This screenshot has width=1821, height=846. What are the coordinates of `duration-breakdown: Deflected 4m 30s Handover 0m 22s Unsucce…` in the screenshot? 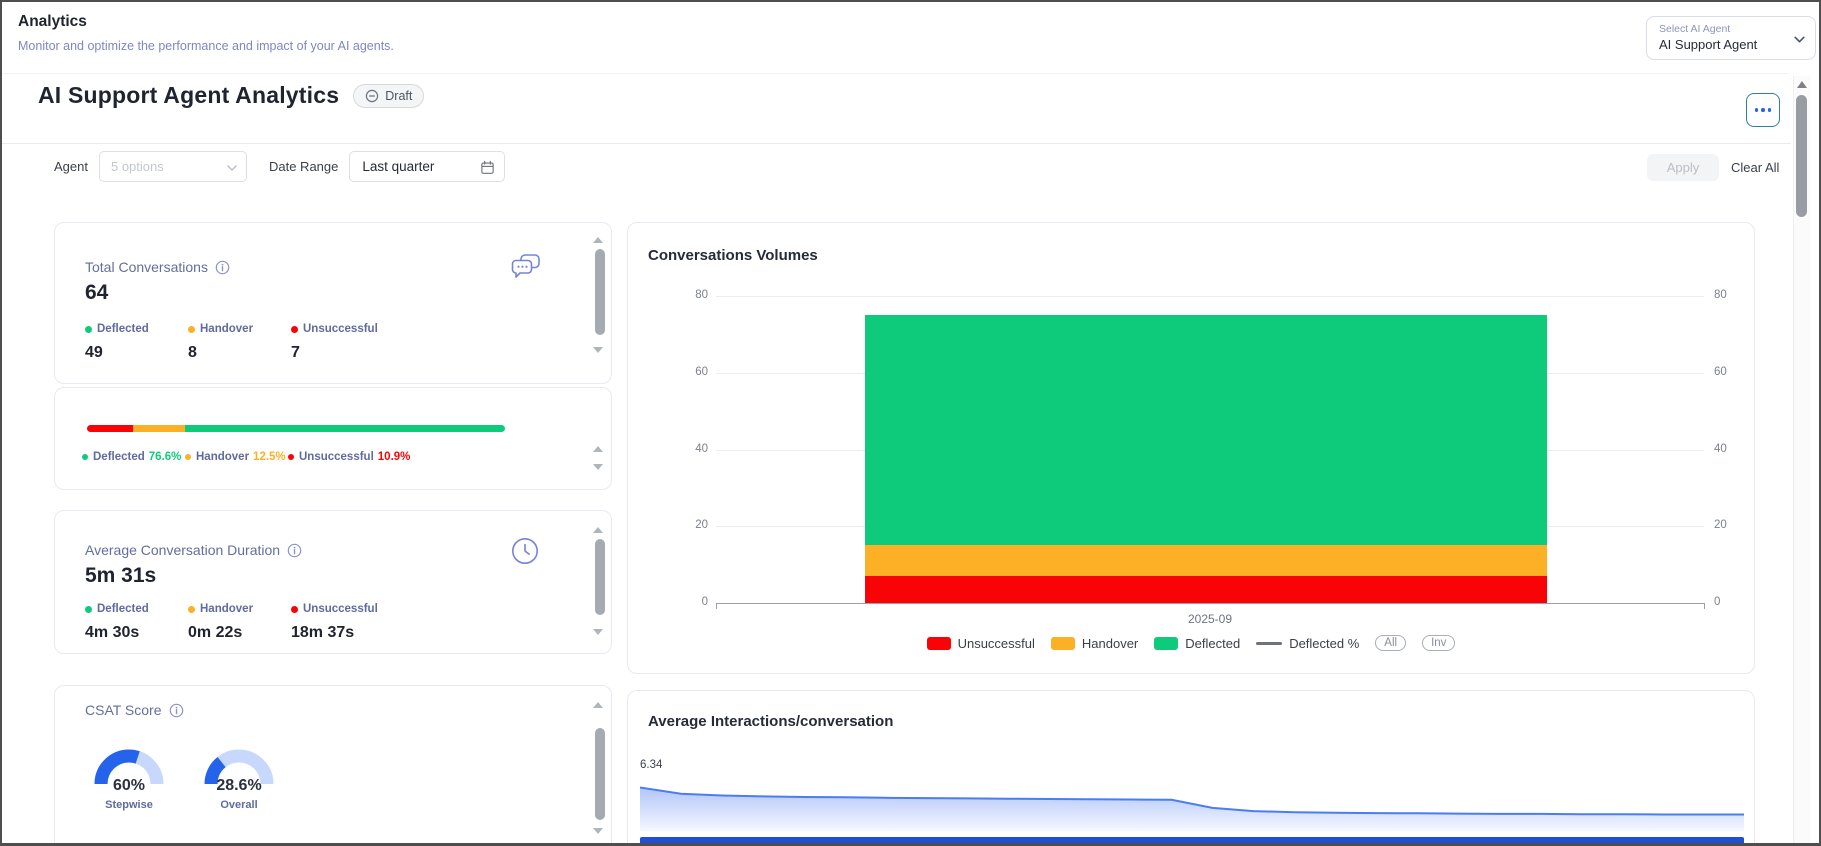 It's located at (239, 622).